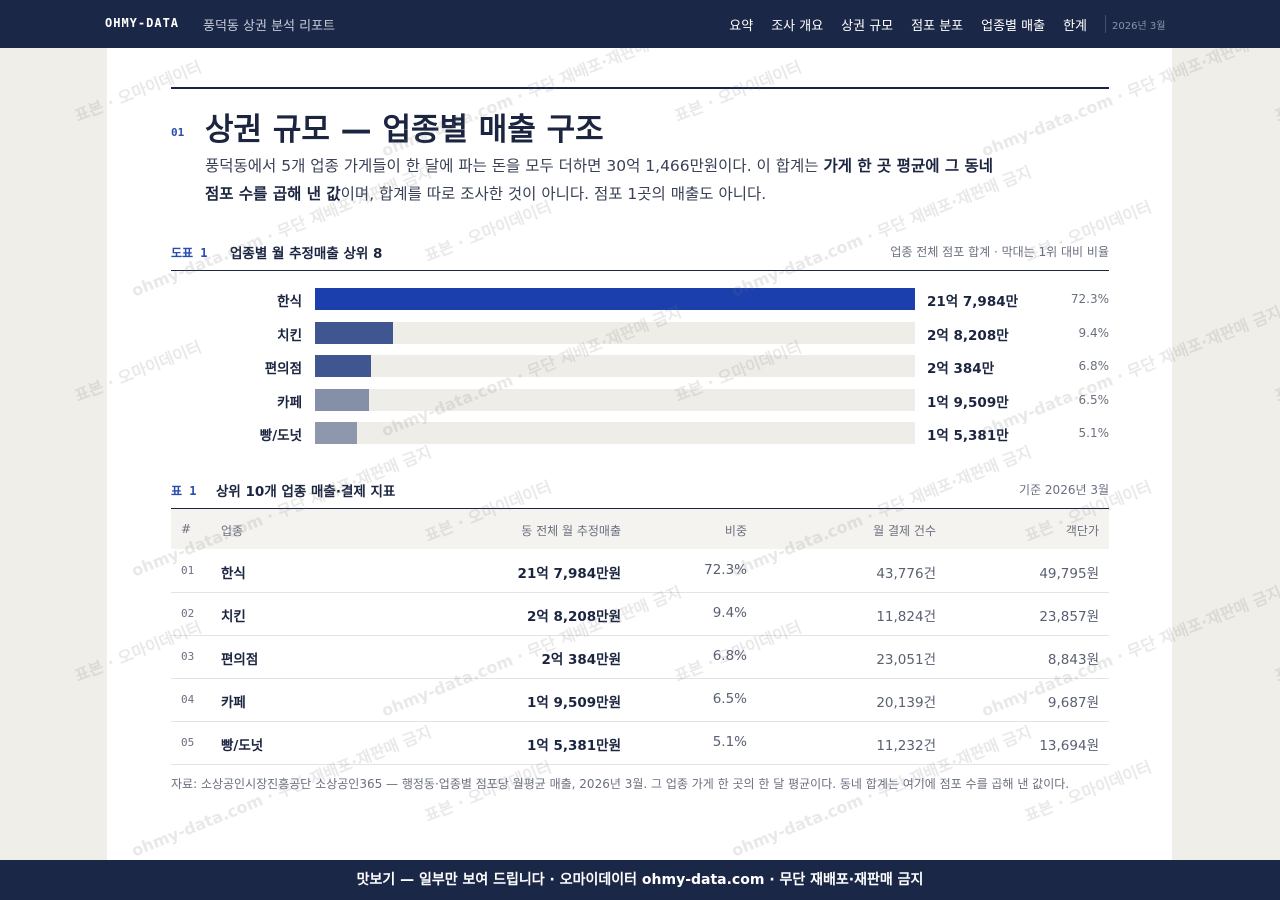  Describe the element at coordinates (729, 742) in the screenshot. I see `table-cell: 5.1%` at that location.